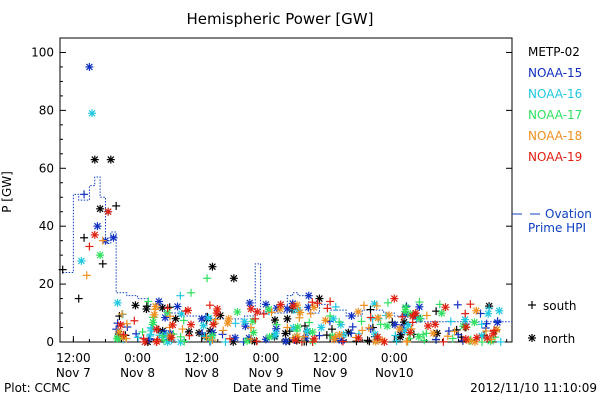 Image resolution: width=600 pixels, height=400 pixels. What do you see at coordinates (555, 94) in the screenshot?
I see `legend-series-label: NOAA-16` at bounding box center [555, 94].